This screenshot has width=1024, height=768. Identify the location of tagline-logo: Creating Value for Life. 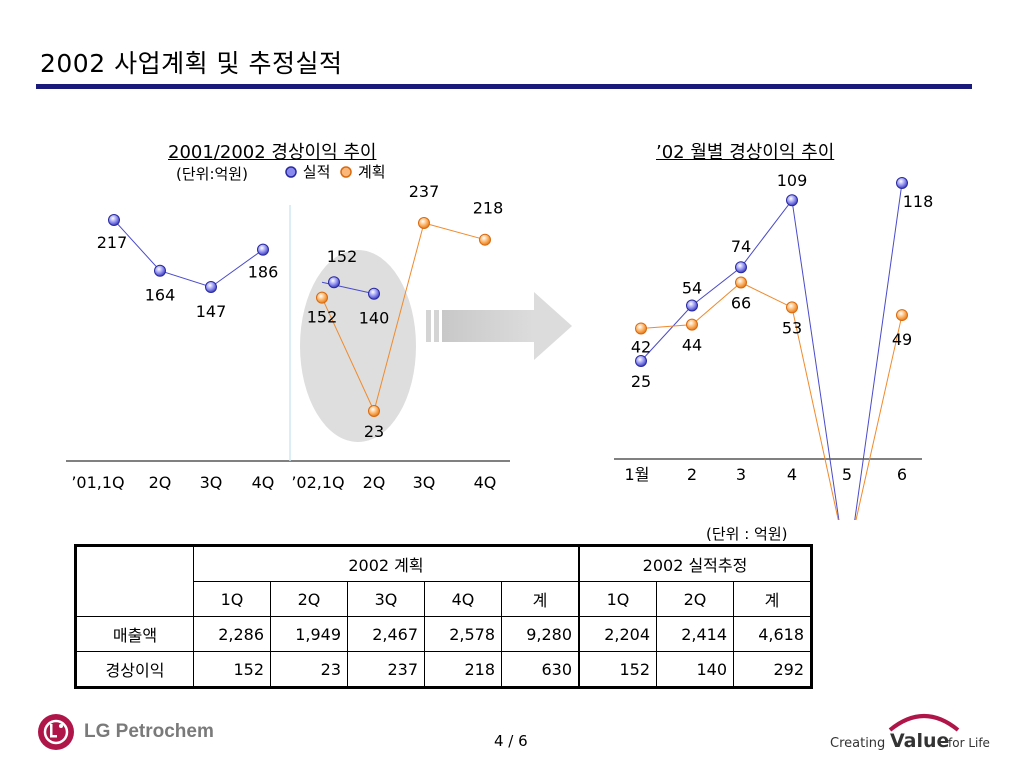
(910, 732).